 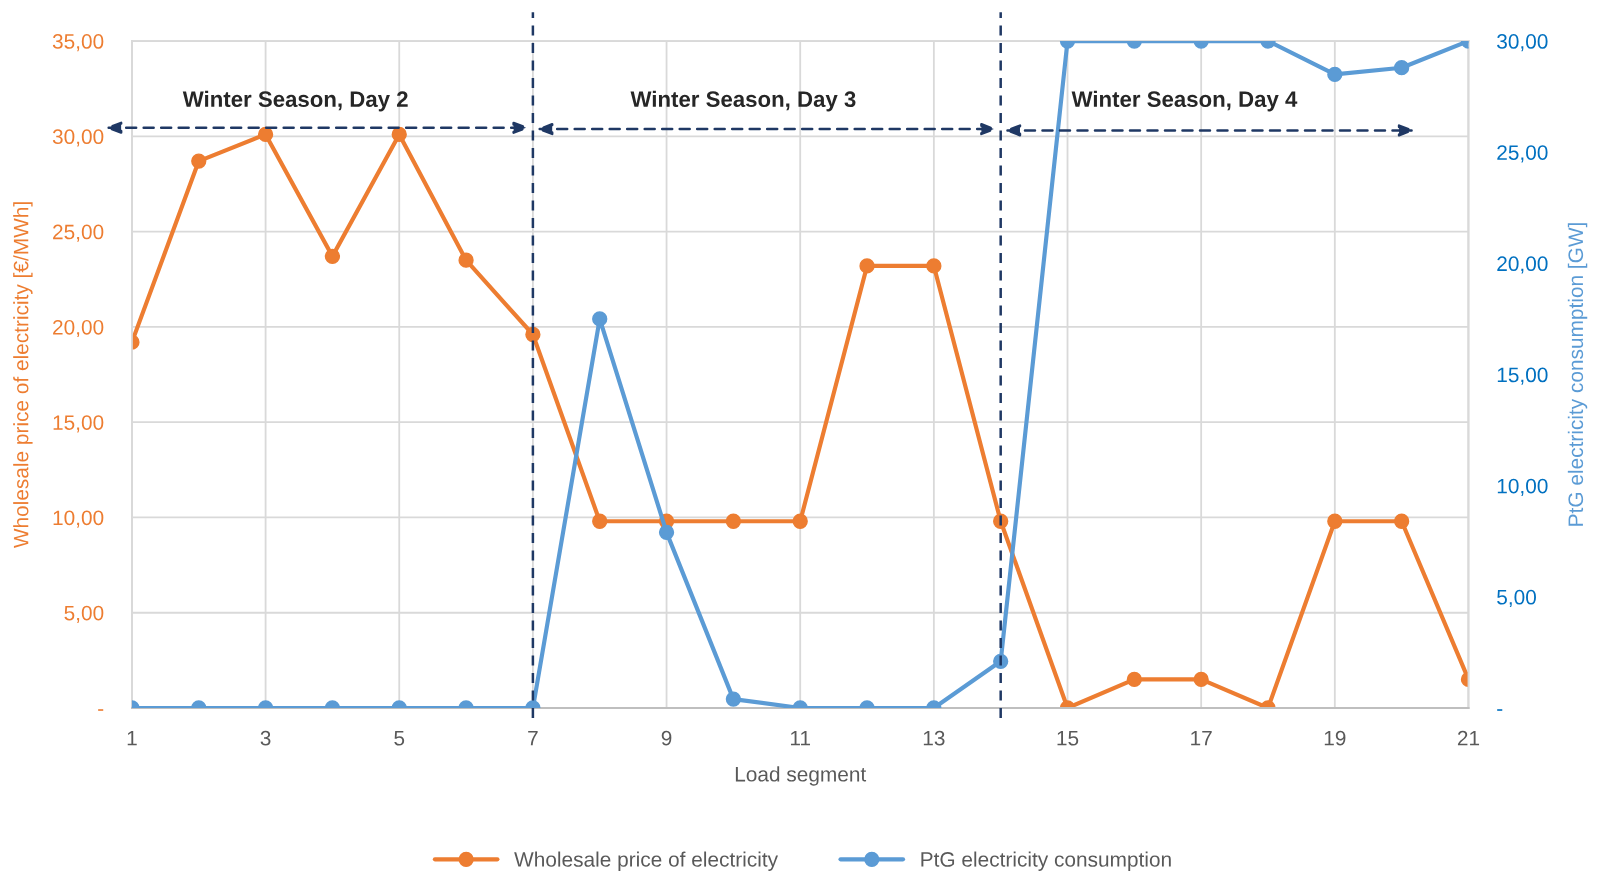 What do you see at coordinates (800, 738) in the screenshot?
I see `x-tick-label: 11` at bounding box center [800, 738].